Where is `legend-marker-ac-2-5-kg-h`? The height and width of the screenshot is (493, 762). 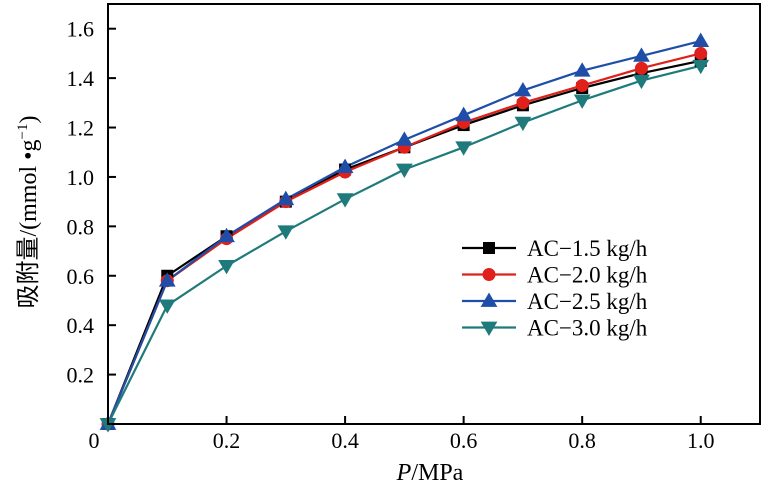
legend-marker-ac-2-5-kg-h is located at coordinates (489, 299).